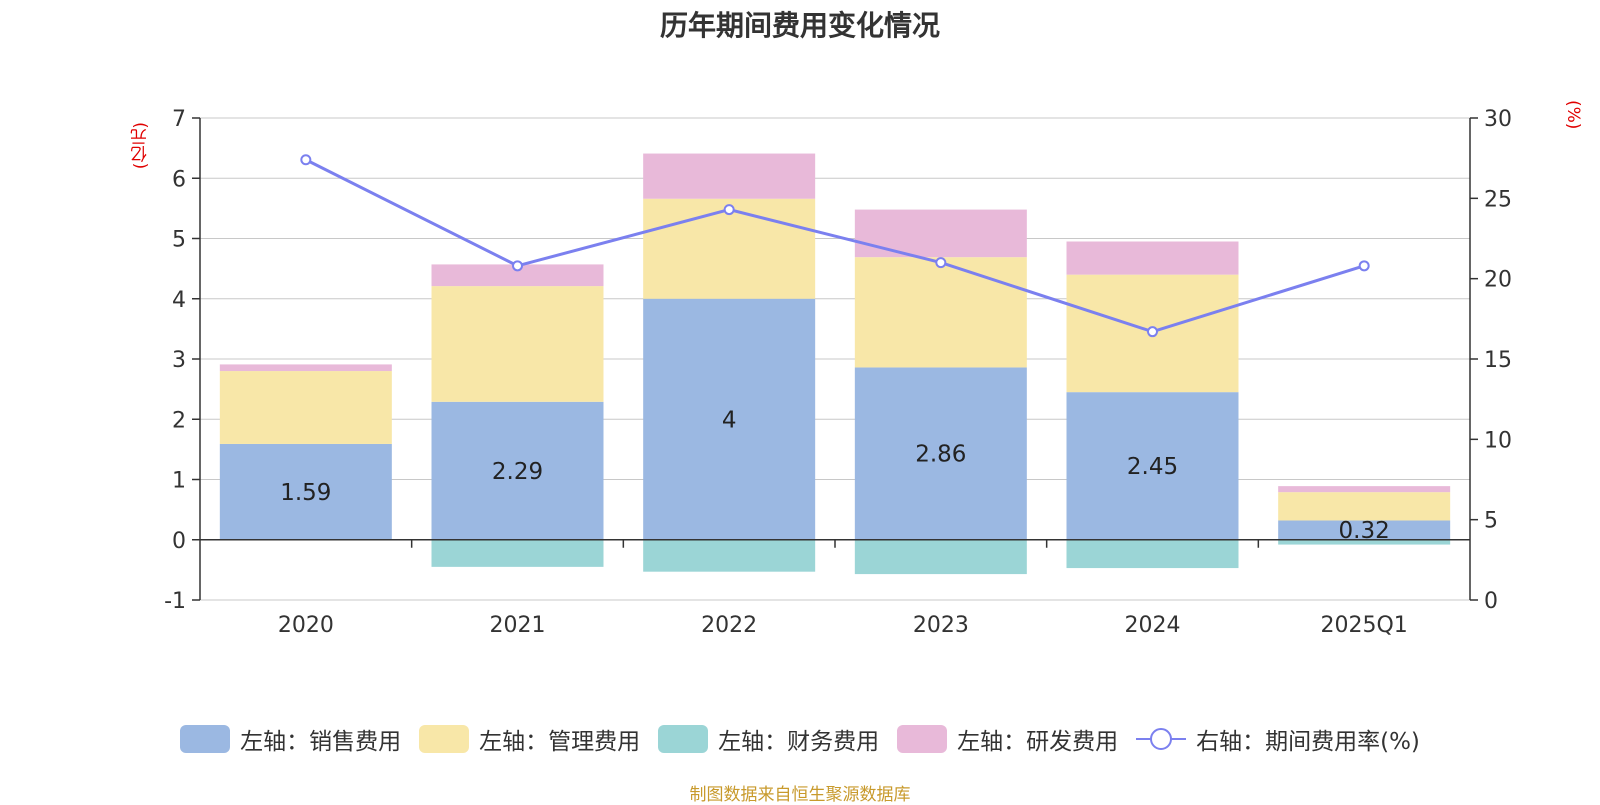 The height and width of the screenshot is (805, 1600). What do you see at coordinates (800, 795) in the screenshot?
I see `source-note: 制图数据来自恒生聚源数据库` at bounding box center [800, 795].